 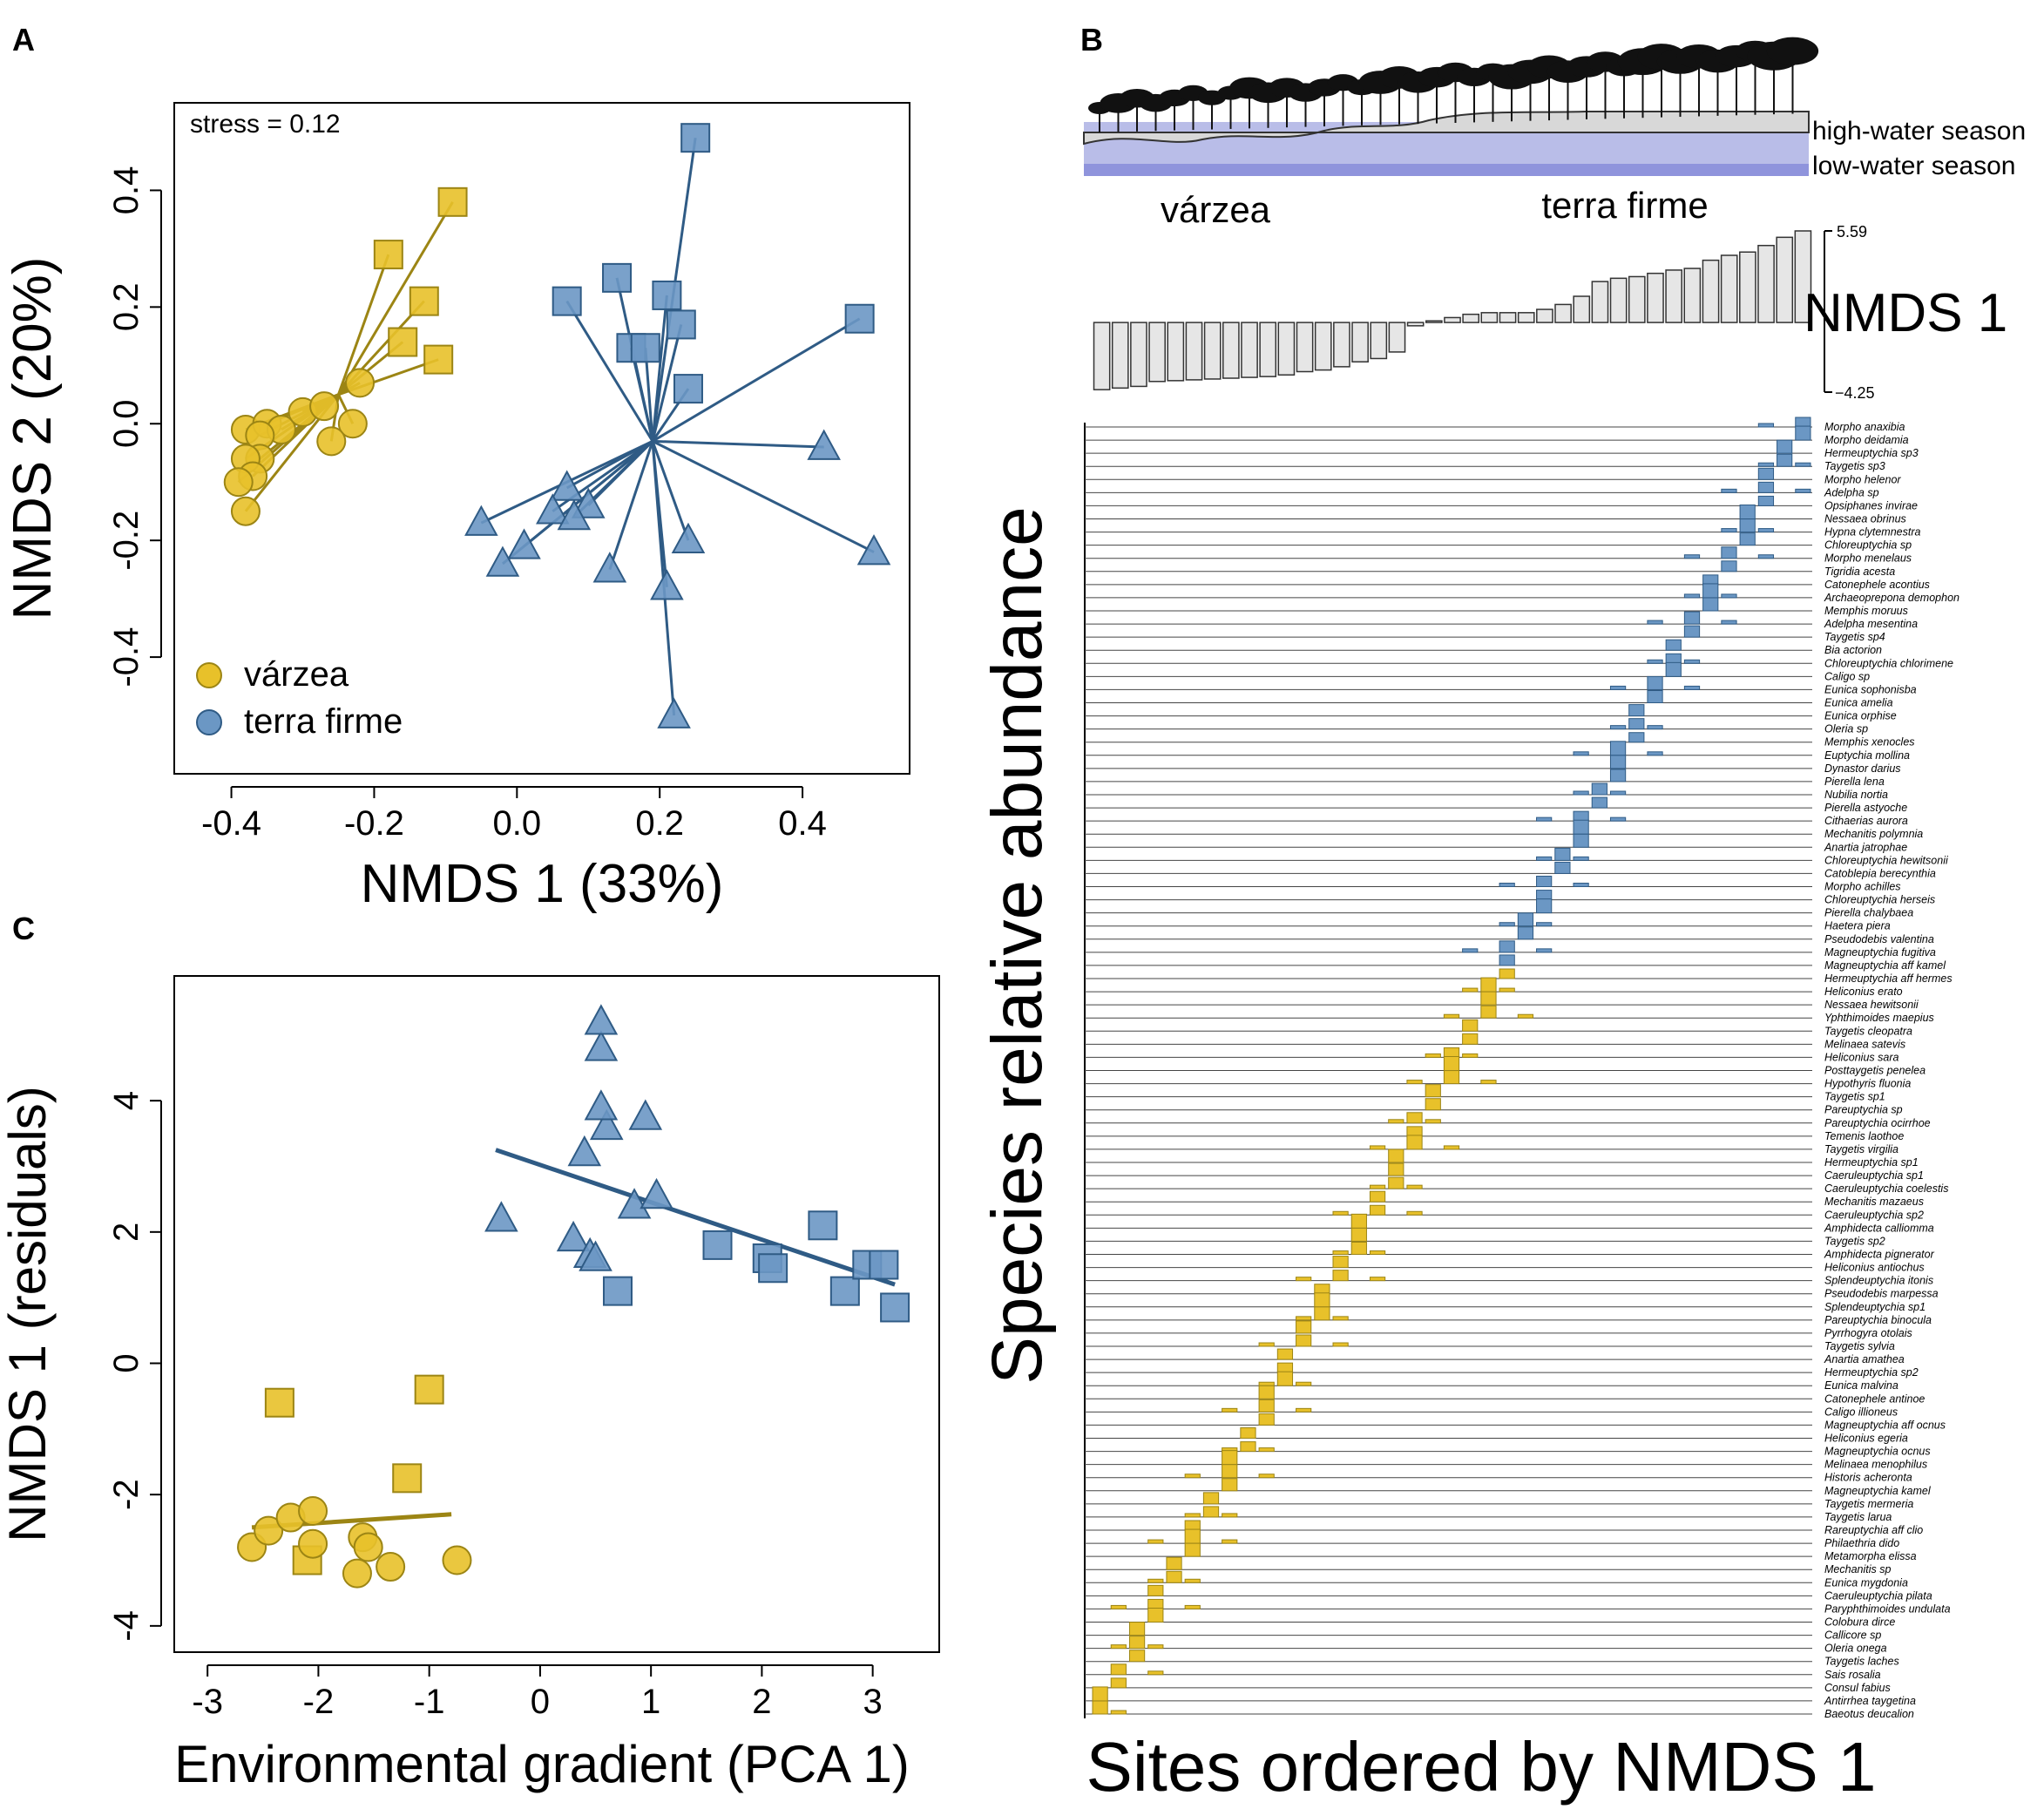 I want to click on x-tick-label: -0.4, so click(x=231, y=824).